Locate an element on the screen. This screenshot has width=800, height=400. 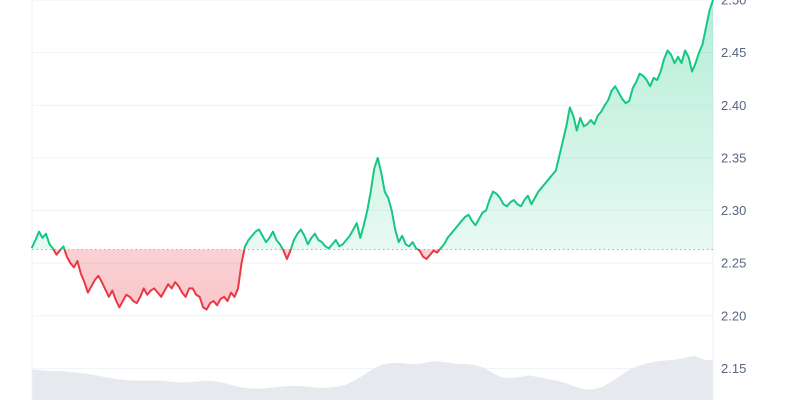
y-tick-label: 2.50 is located at coordinates (733, 4).